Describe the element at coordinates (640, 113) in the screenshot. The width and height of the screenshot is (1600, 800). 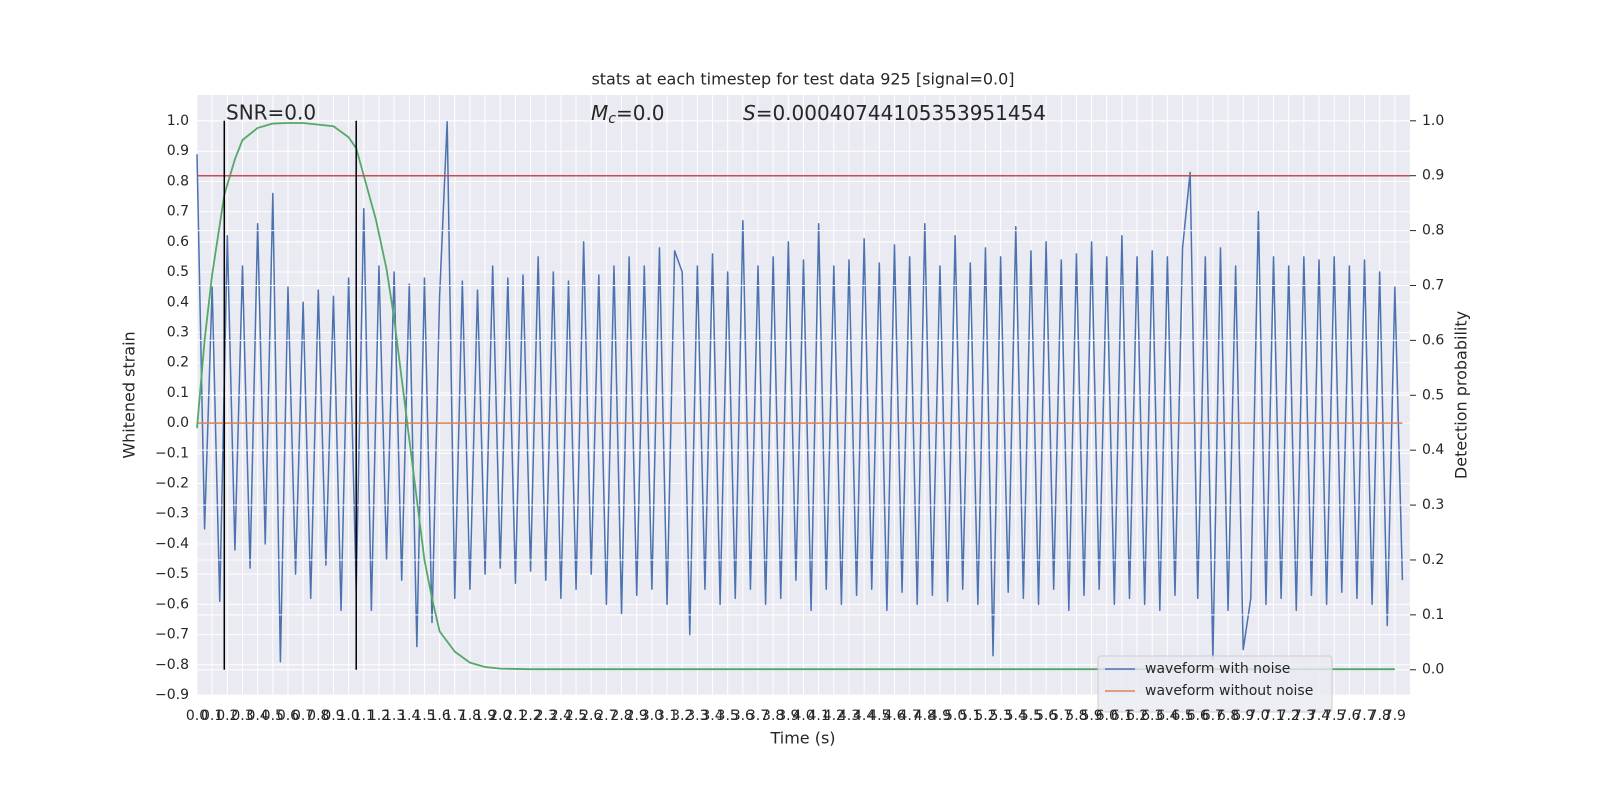
I see `mc-text: =0.0` at that location.